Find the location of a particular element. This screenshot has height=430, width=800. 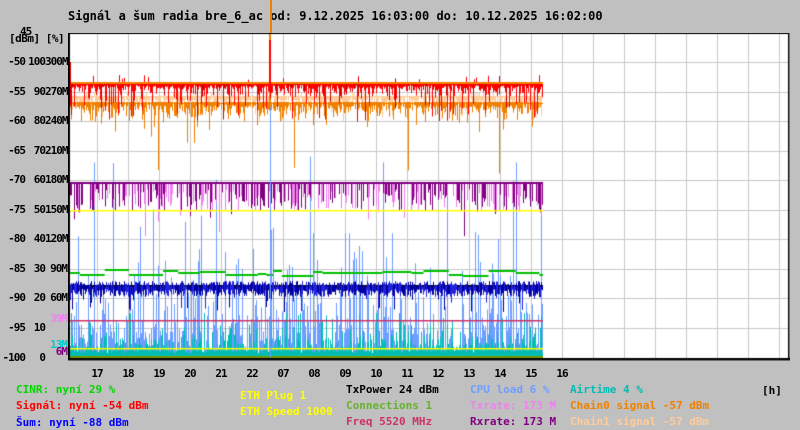

y-axis-tick: 80 is located at coordinates (39, 121).